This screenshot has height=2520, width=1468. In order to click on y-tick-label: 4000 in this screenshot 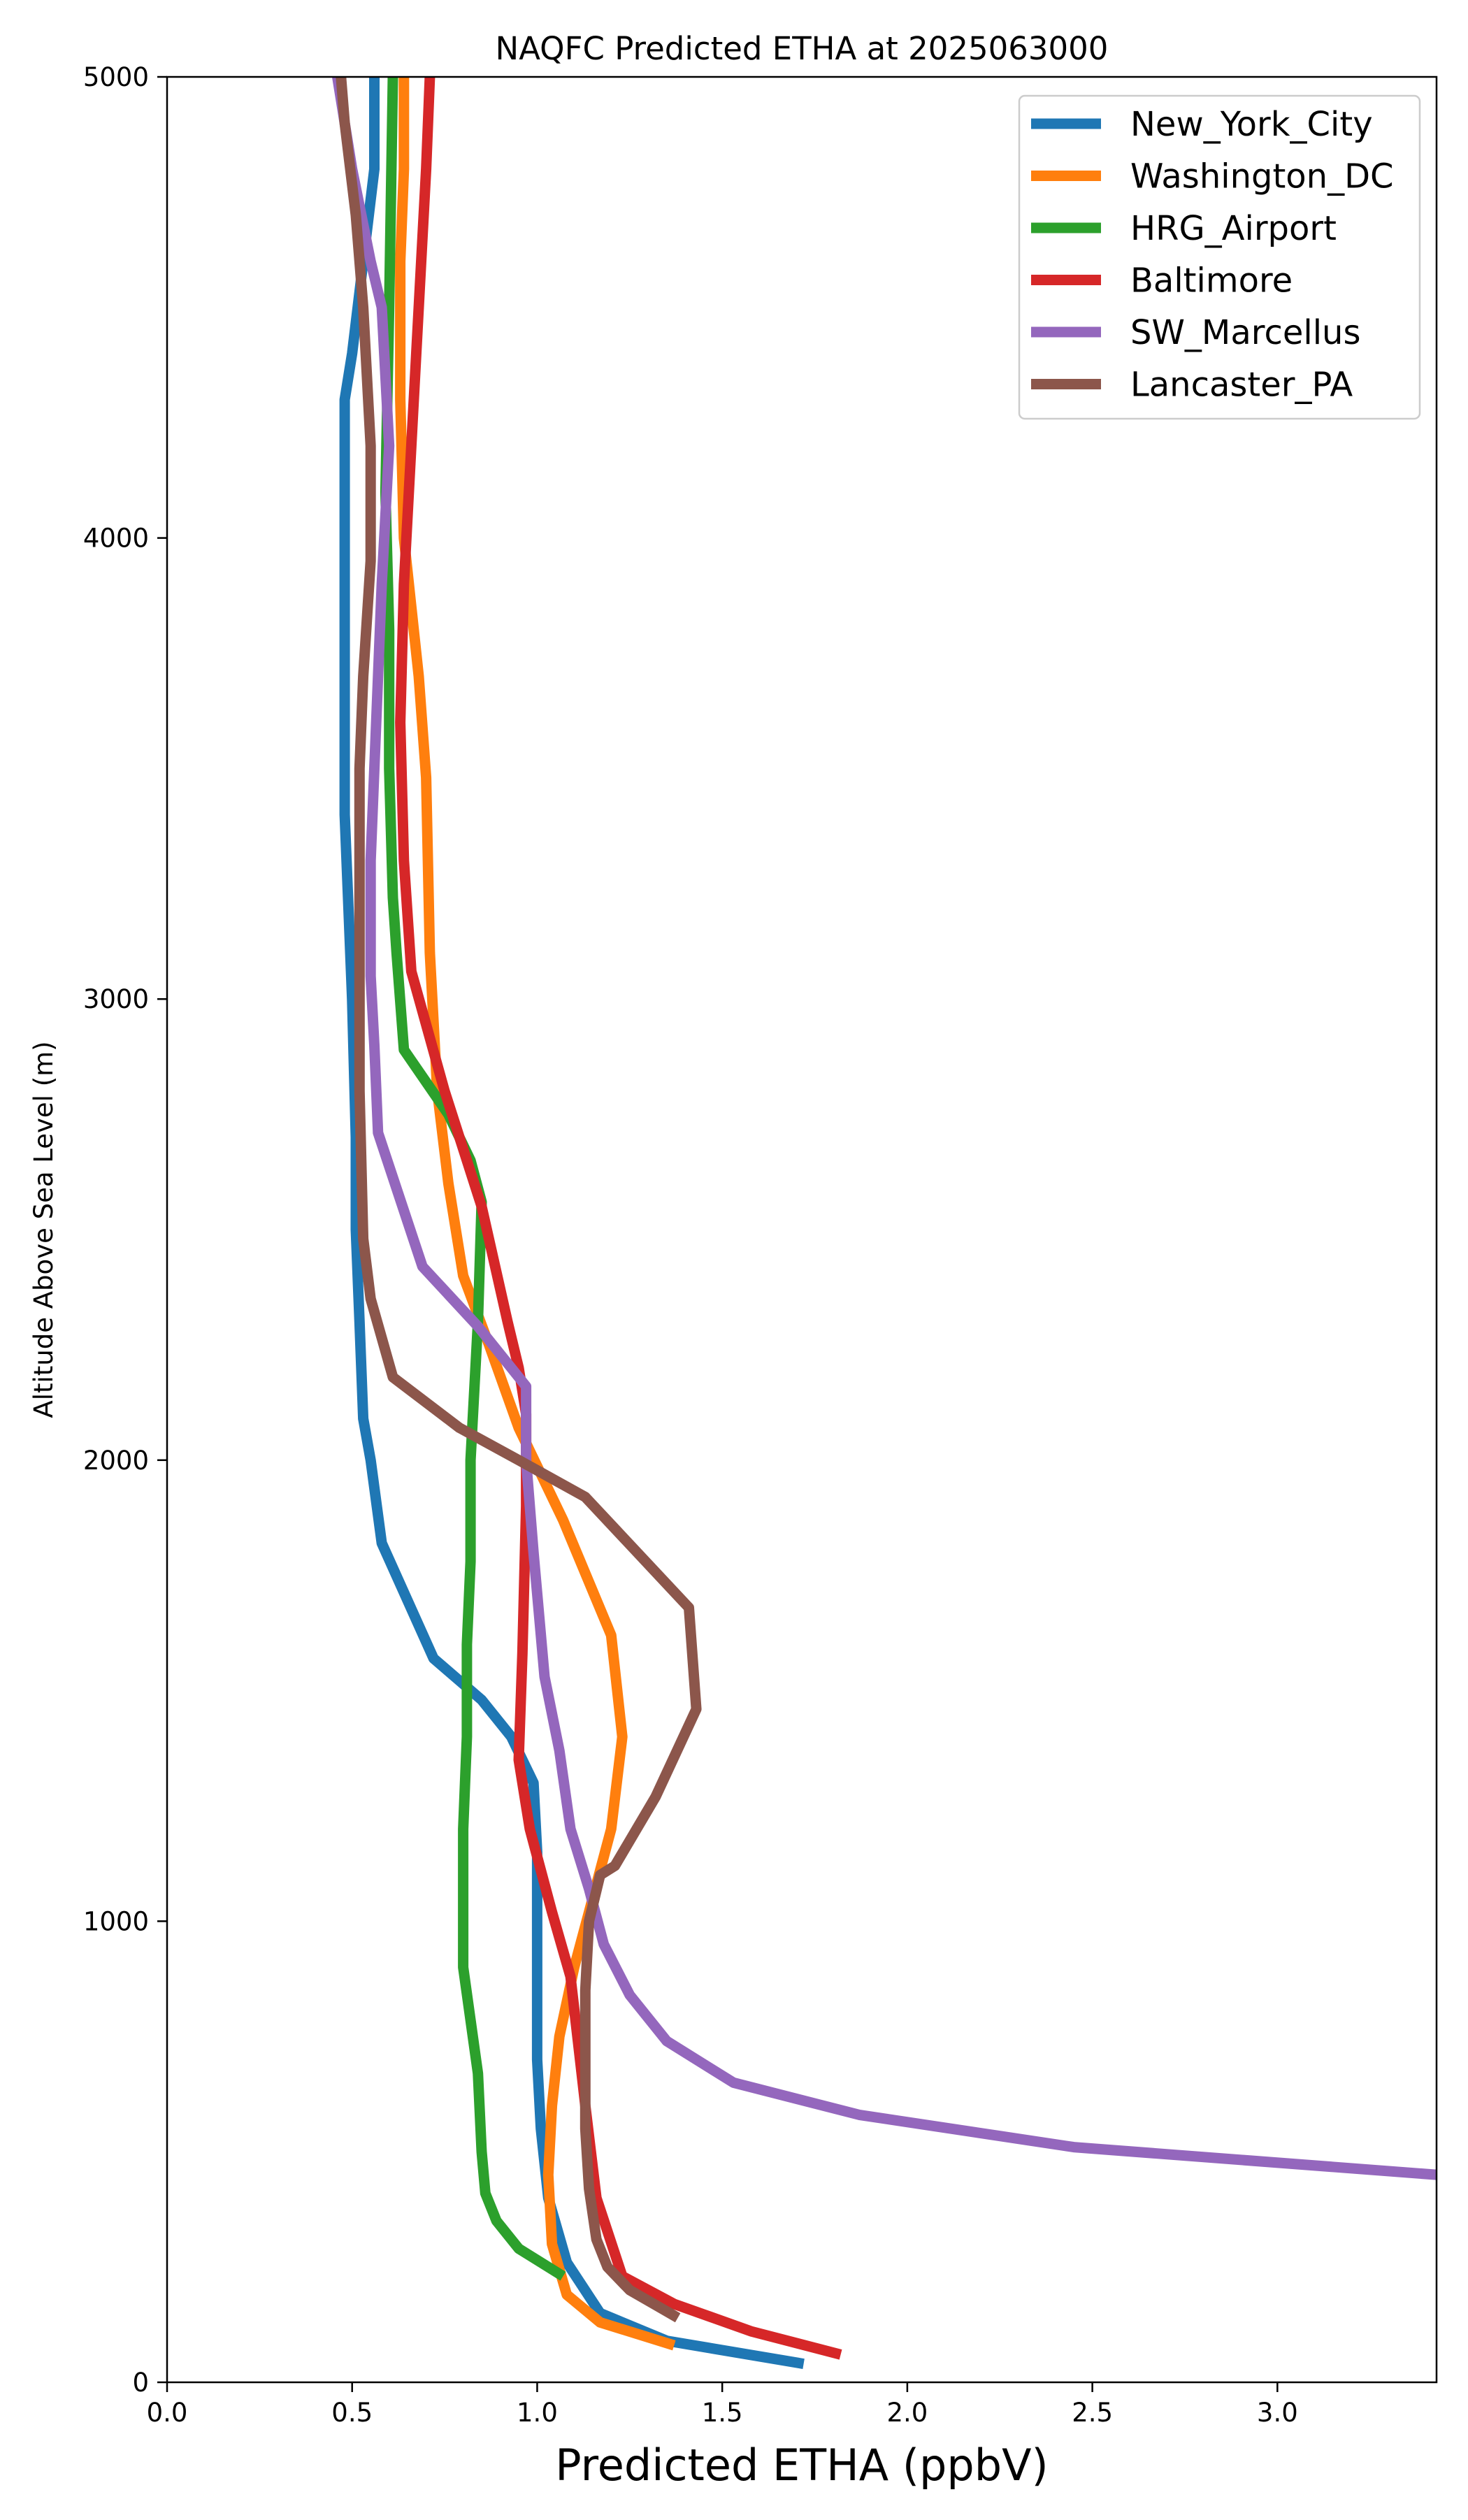, I will do `click(116, 539)`.